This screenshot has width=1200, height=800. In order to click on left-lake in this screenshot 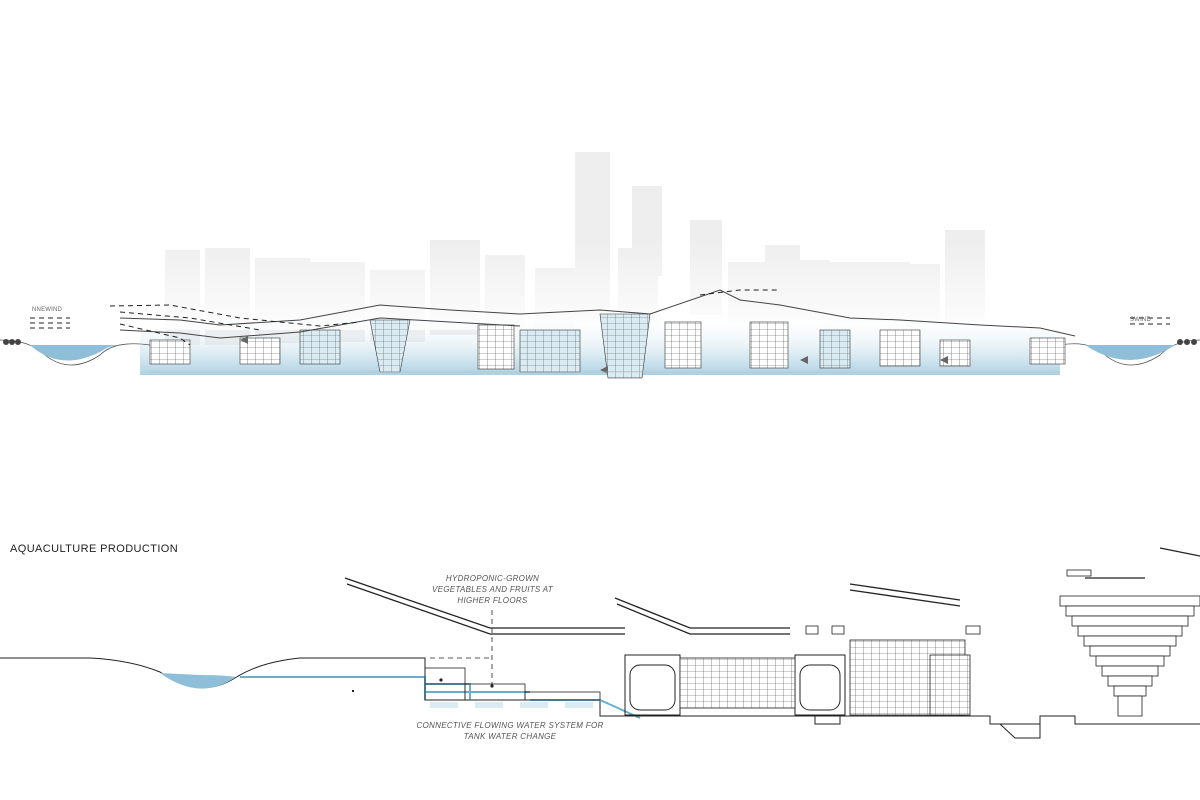, I will do `click(75, 352)`.